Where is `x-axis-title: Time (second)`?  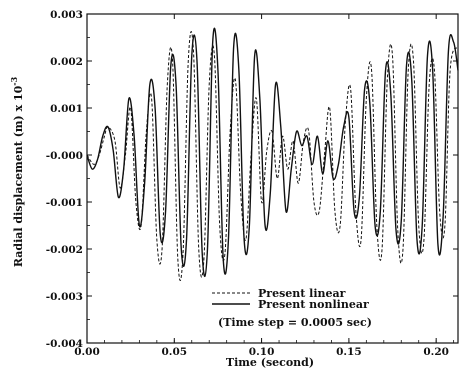
x-axis-title: Time (second) is located at coordinates (270, 362).